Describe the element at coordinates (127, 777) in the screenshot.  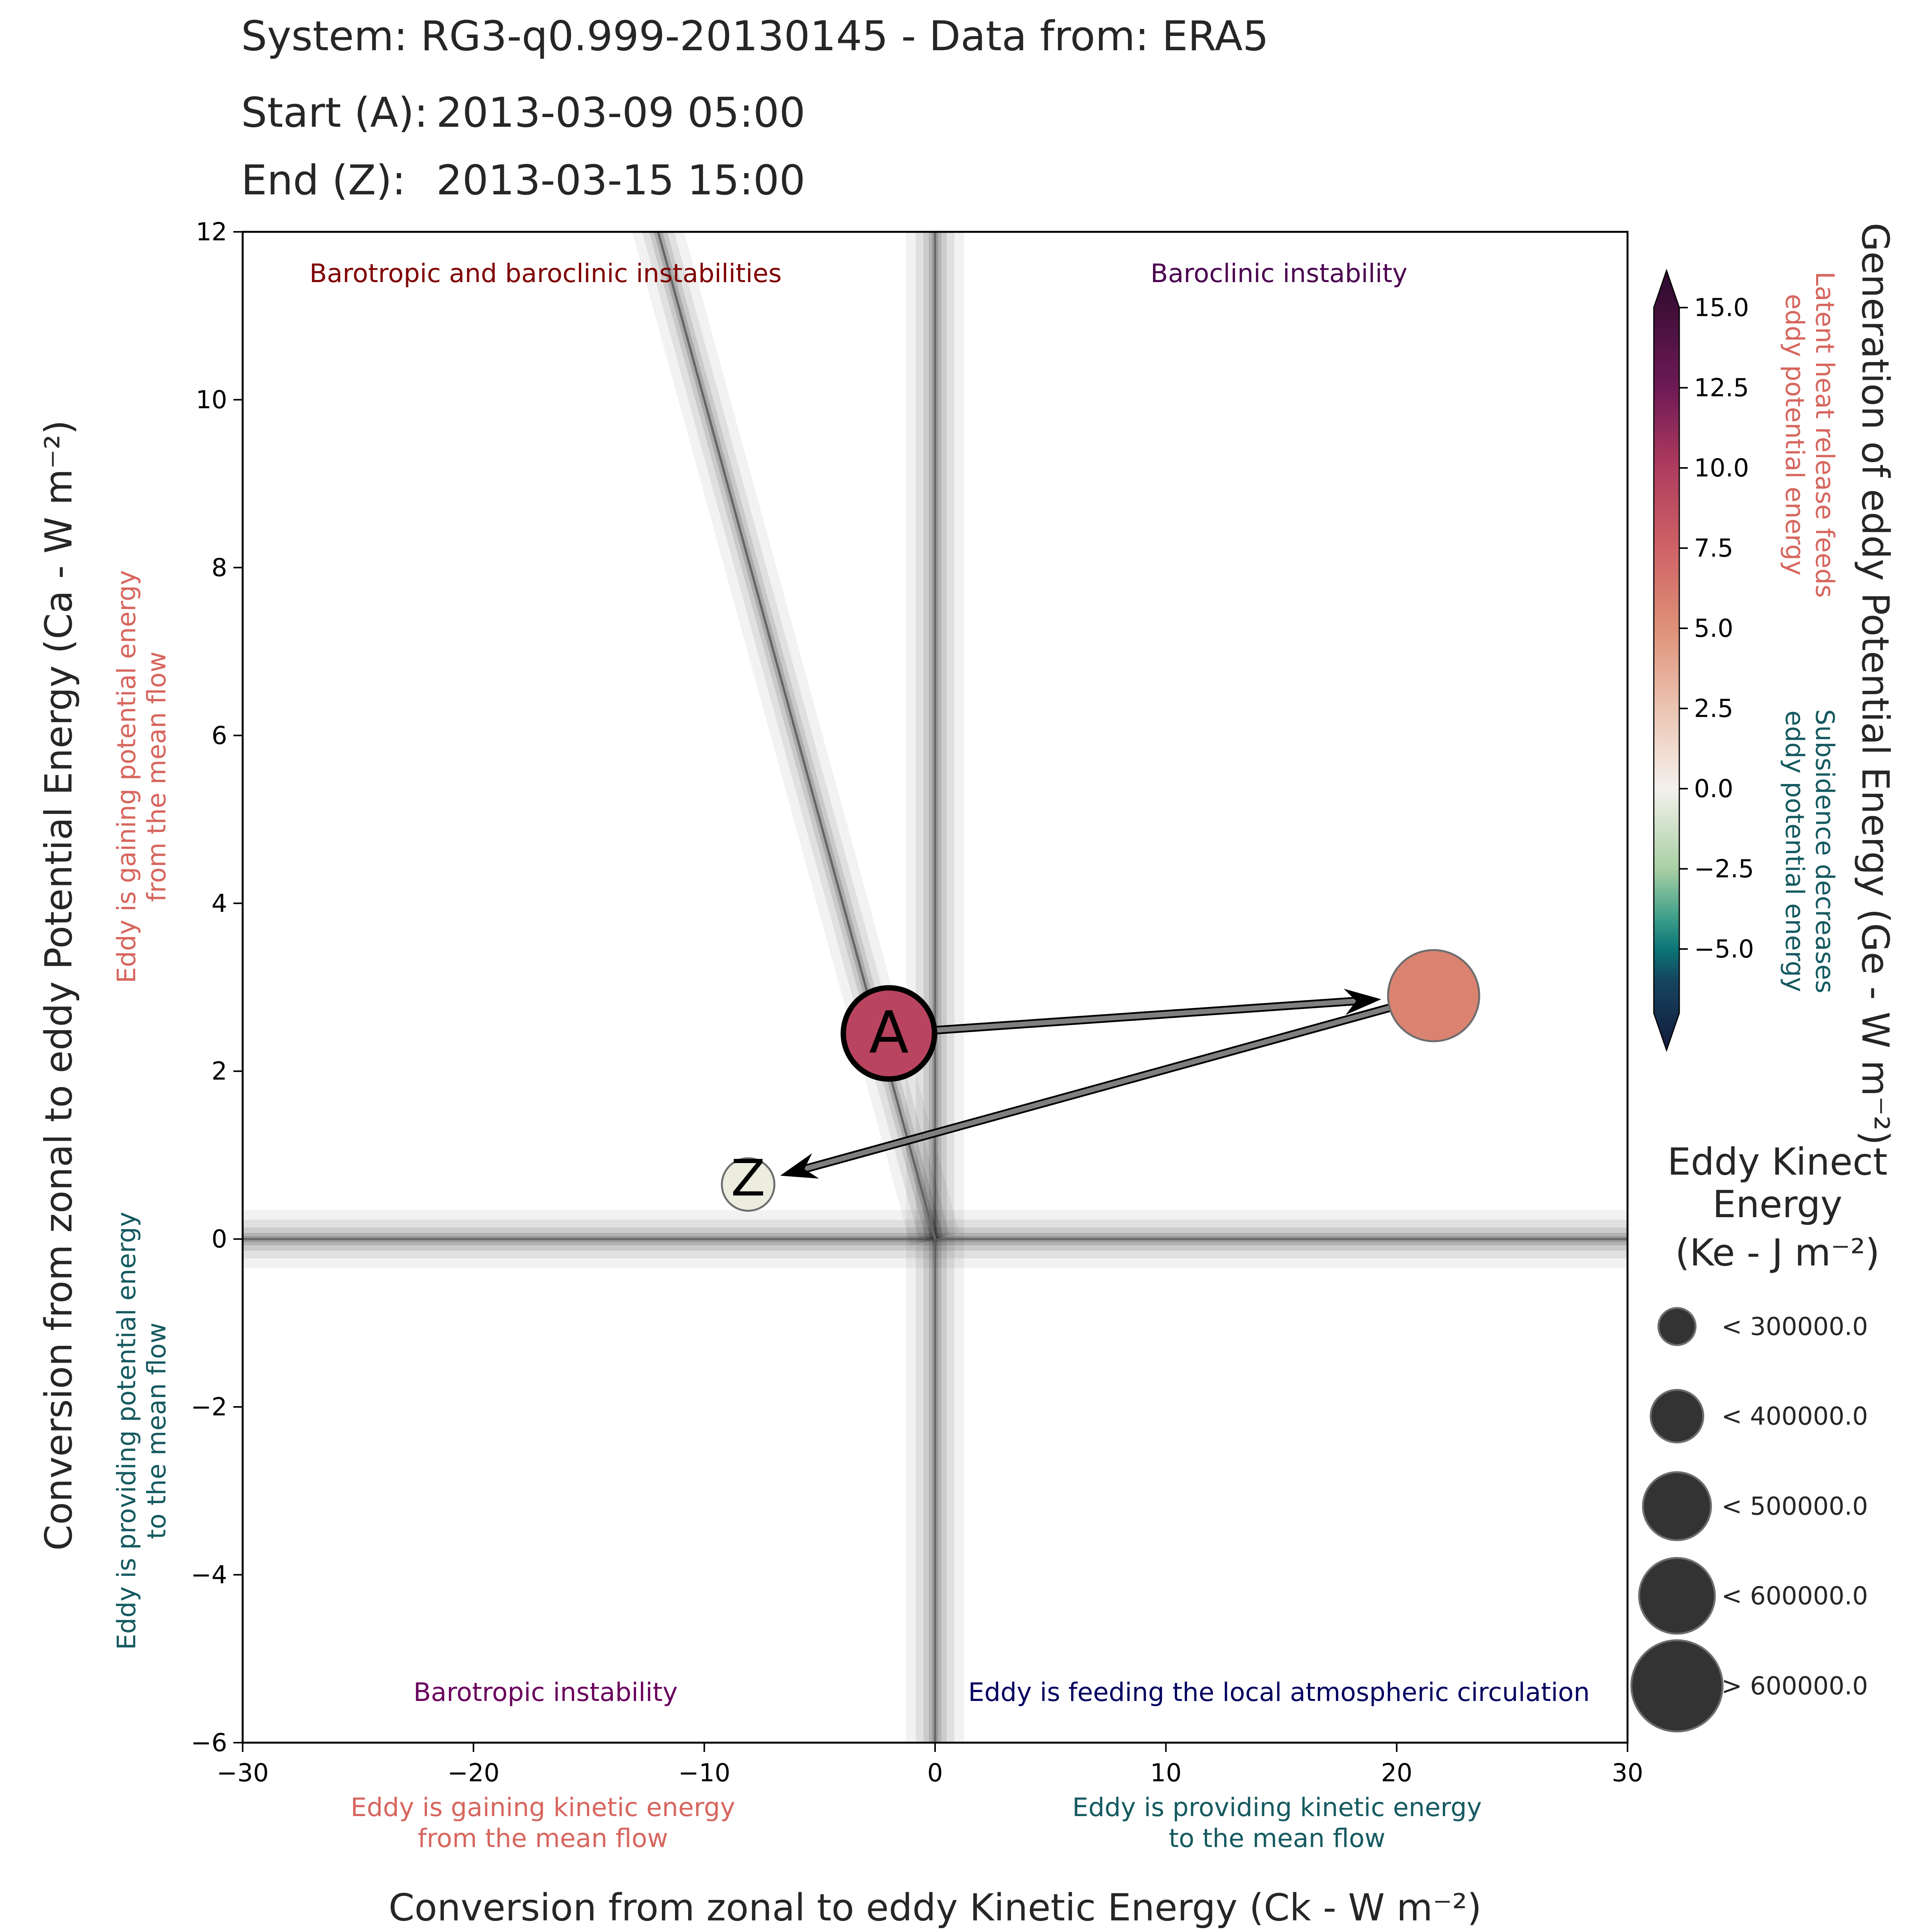
I see `svg-text:Eddy is gaining potential ener: Eddy is gaining potential energy` at that location.